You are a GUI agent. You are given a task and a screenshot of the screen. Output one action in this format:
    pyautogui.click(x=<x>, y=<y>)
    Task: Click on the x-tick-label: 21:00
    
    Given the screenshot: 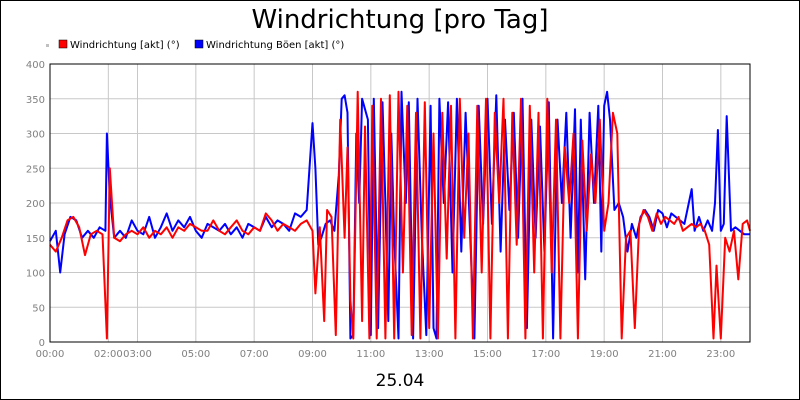 What is the action you would take?
    pyautogui.click(x=662, y=354)
    